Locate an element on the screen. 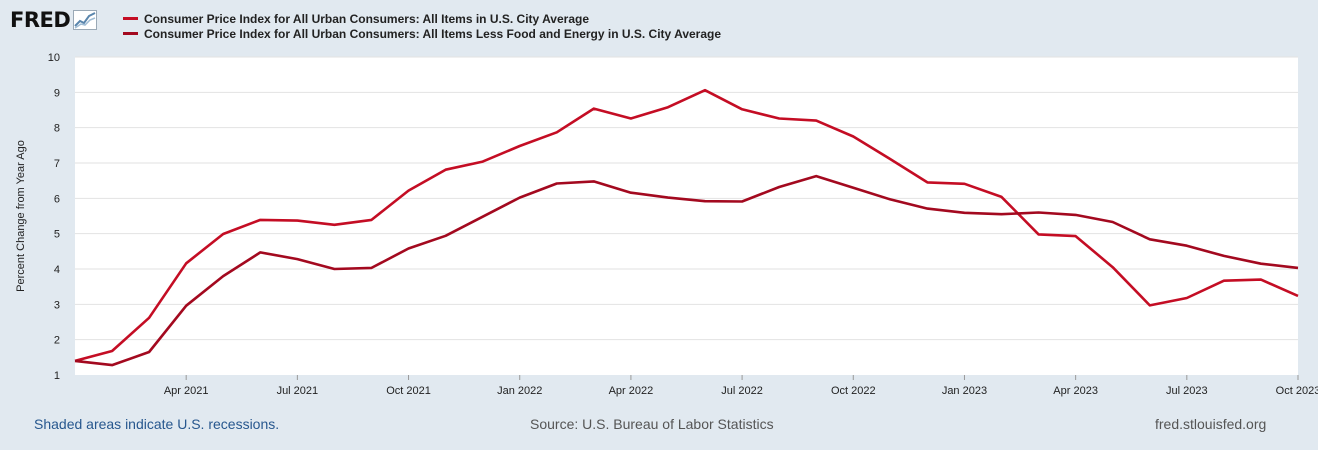 The width and height of the screenshot is (1318, 450). legend-swatch-cpi-core is located at coordinates (130, 33).